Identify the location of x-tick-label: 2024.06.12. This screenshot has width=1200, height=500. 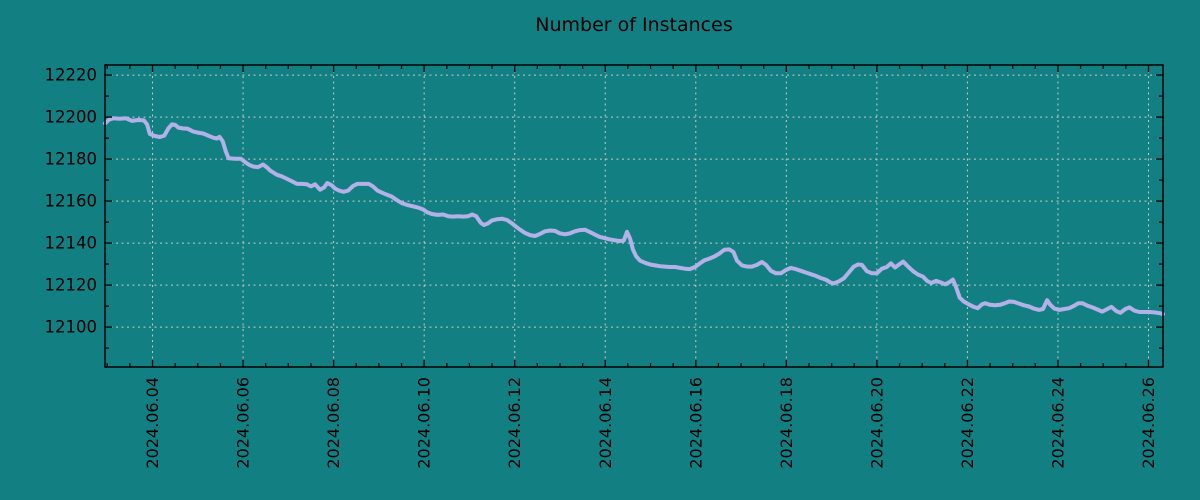
(514, 423).